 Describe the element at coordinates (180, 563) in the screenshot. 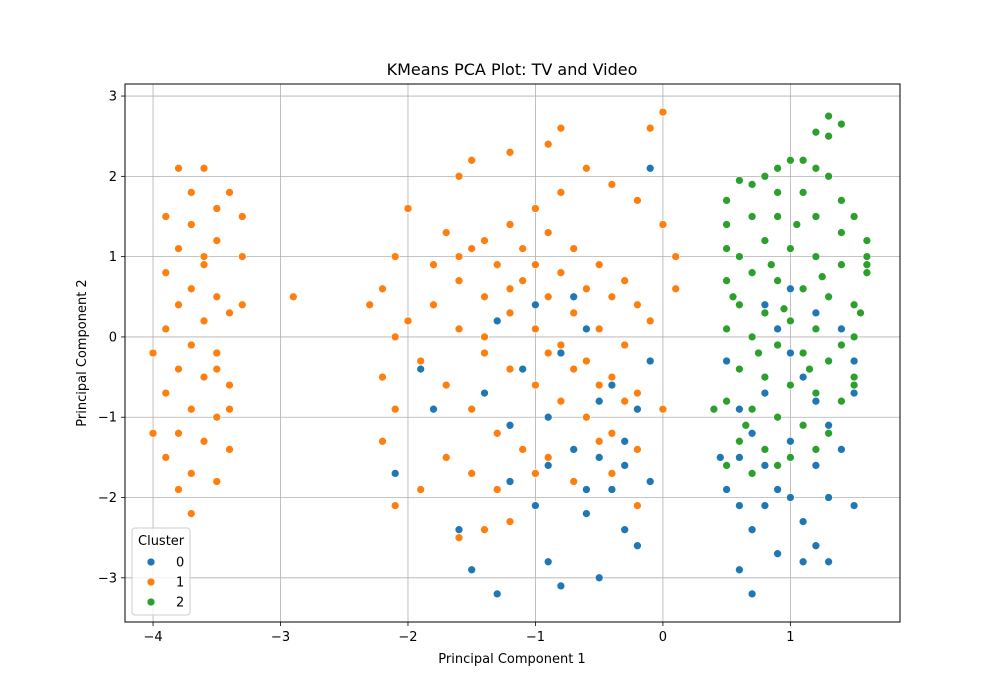

I see `legend-label-0: 0` at that location.